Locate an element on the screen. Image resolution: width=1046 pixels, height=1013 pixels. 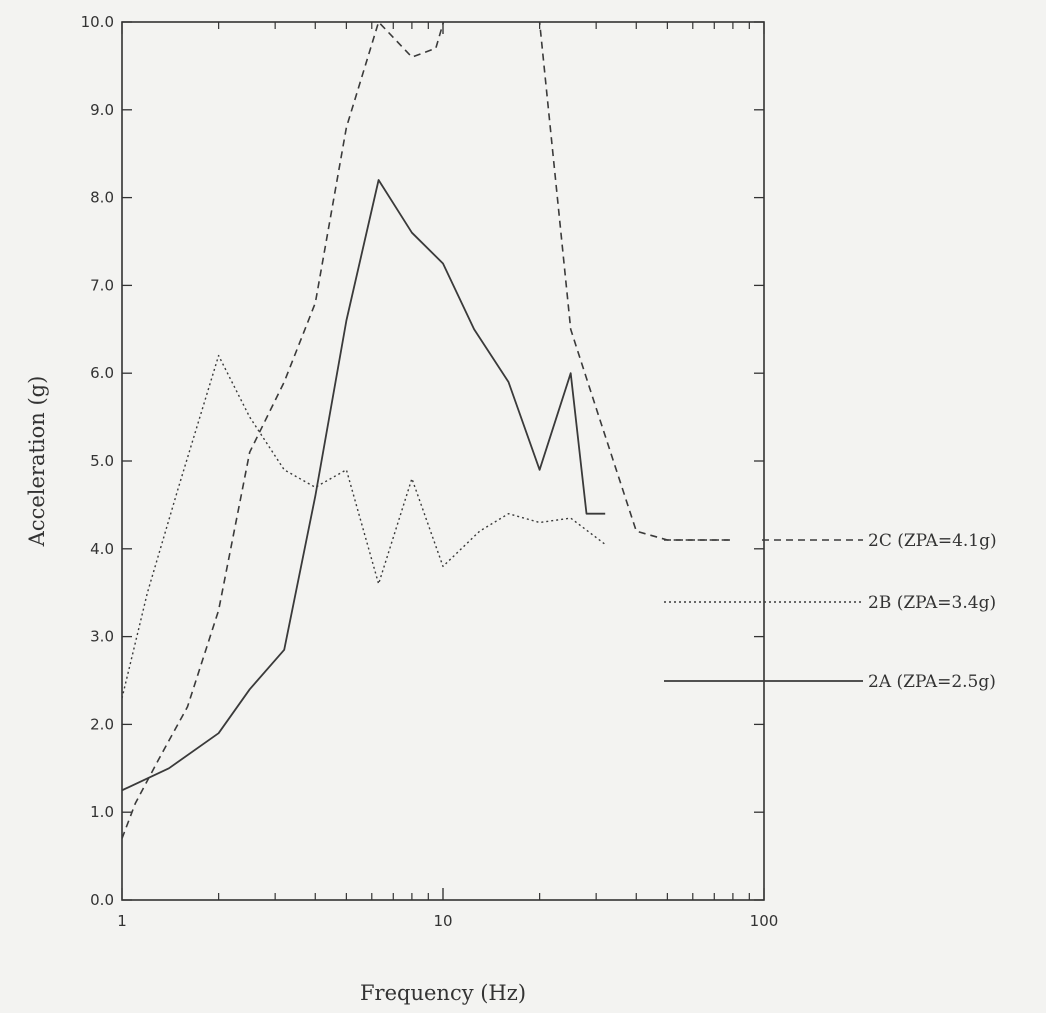
legend-label-0: 2C (ZPA=4.1g) is located at coordinates (932, 541).